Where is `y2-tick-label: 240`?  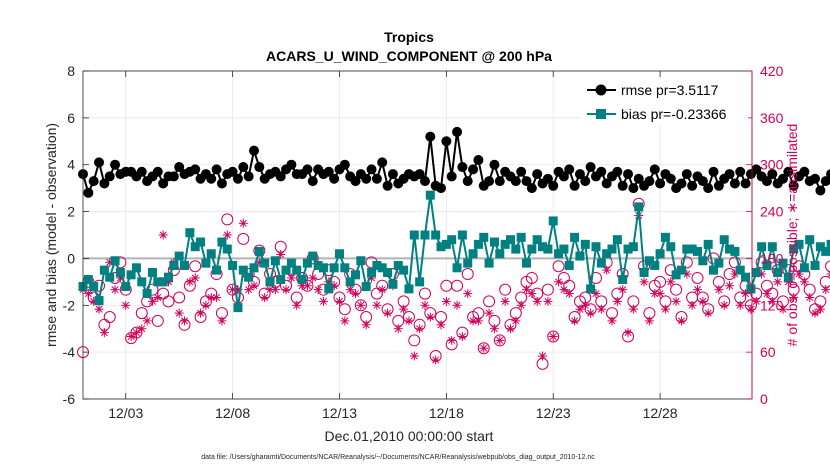 y2-tick-label: 240 is located at coordinates (772, 212).